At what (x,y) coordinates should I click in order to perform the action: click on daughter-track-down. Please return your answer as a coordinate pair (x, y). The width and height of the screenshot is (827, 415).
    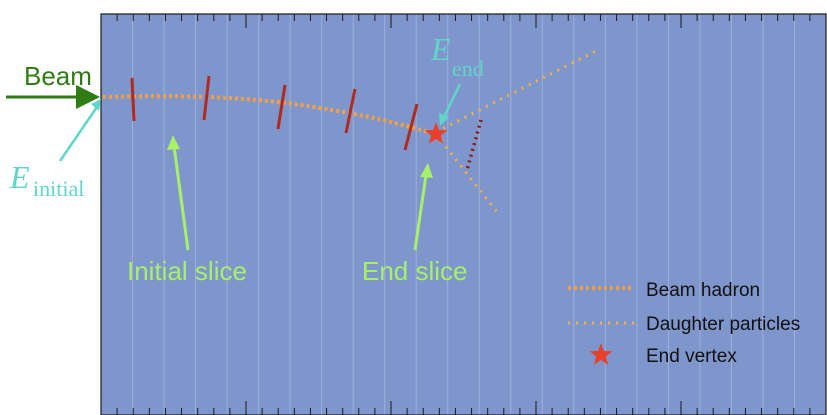
    Looking at the image, I should click on (468, 175).